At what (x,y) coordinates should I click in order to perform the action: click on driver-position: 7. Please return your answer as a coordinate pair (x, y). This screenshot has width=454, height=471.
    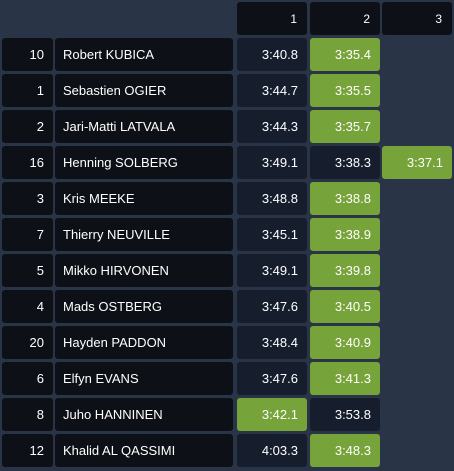
    Looking at the image, I should click on (27, 234).